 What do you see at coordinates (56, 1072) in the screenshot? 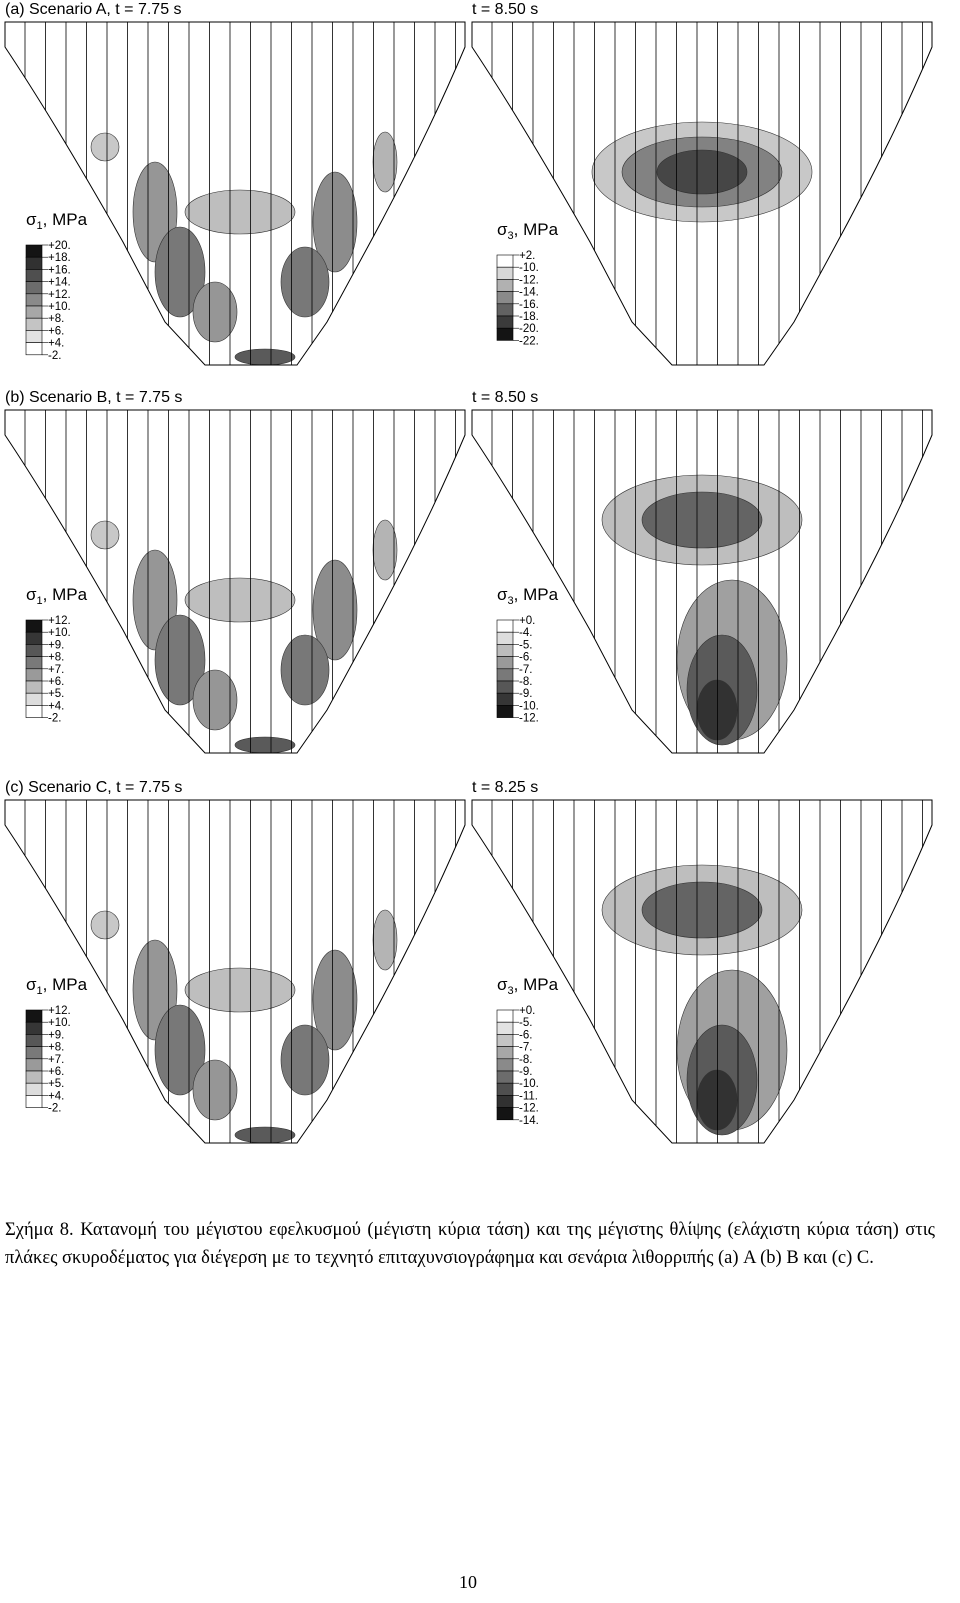
I see `legend-label: +6.` at bounding box center [56, 1072].